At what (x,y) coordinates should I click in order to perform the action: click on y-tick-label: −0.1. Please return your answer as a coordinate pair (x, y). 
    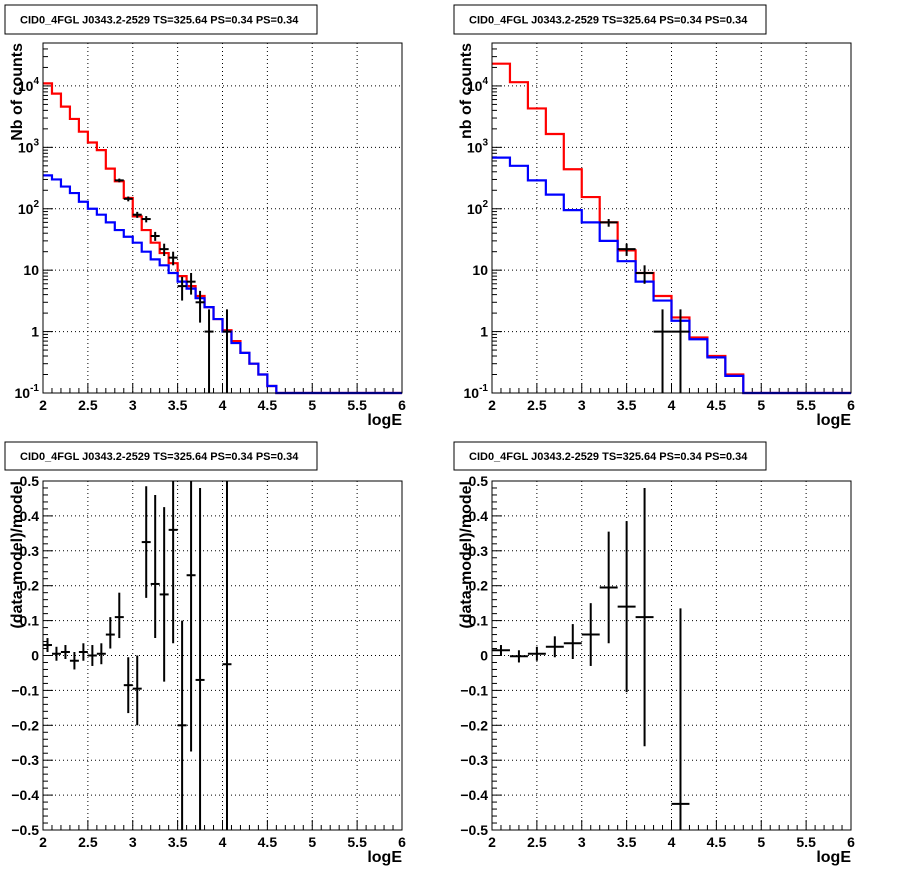
    Looking at the image, I should click on (474, 690).